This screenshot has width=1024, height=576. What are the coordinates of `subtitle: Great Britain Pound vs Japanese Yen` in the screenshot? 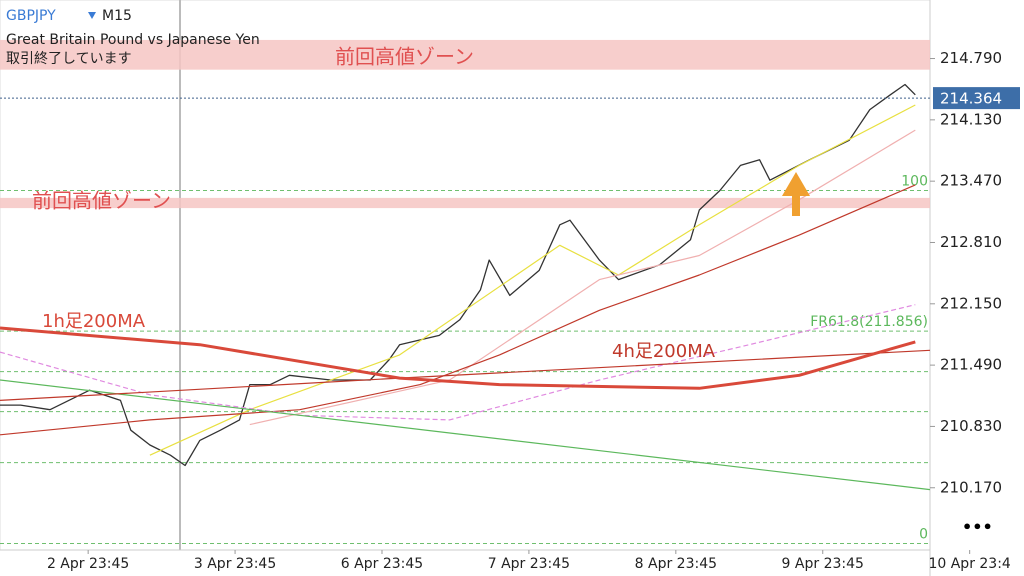 It's located at (133, 40).